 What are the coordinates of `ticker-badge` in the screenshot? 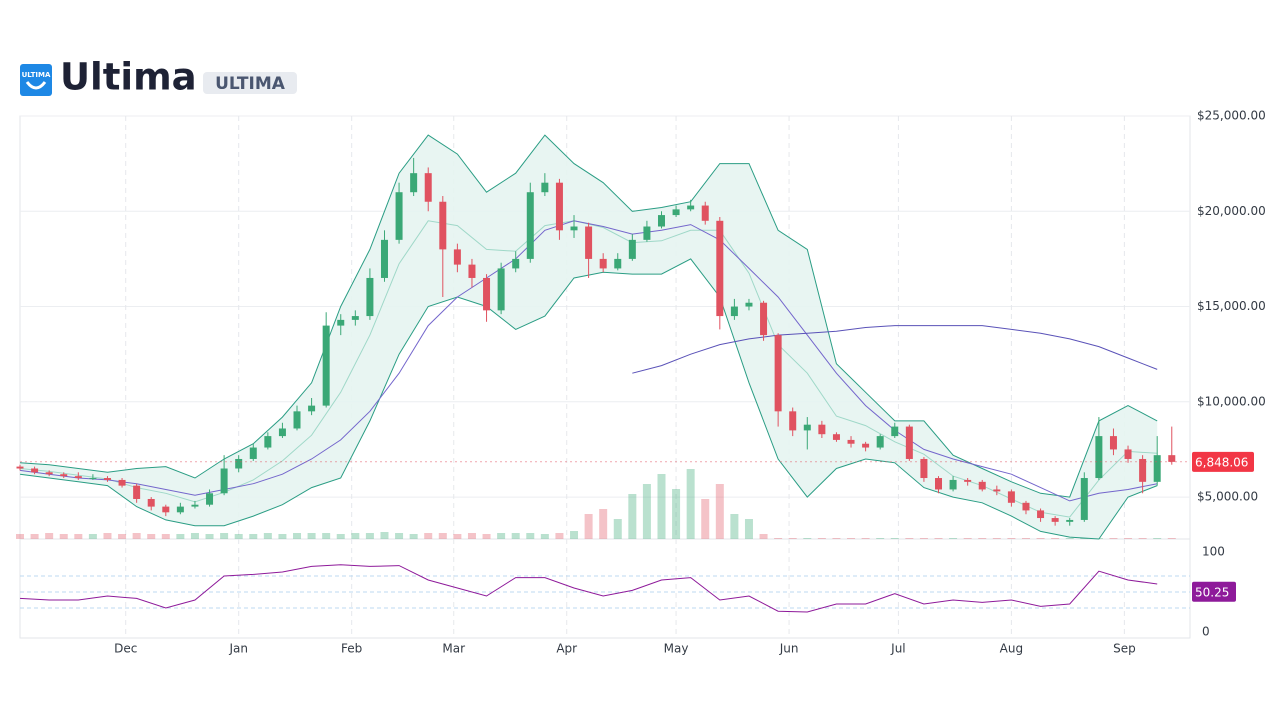 It's located at (250, 83).